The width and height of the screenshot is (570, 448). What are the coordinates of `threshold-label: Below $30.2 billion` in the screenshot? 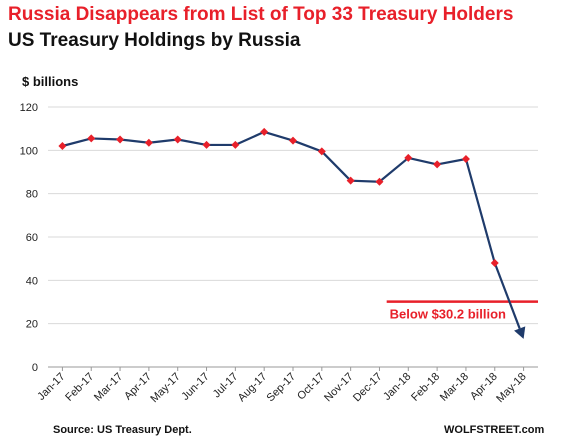 It's located at (448, 314).